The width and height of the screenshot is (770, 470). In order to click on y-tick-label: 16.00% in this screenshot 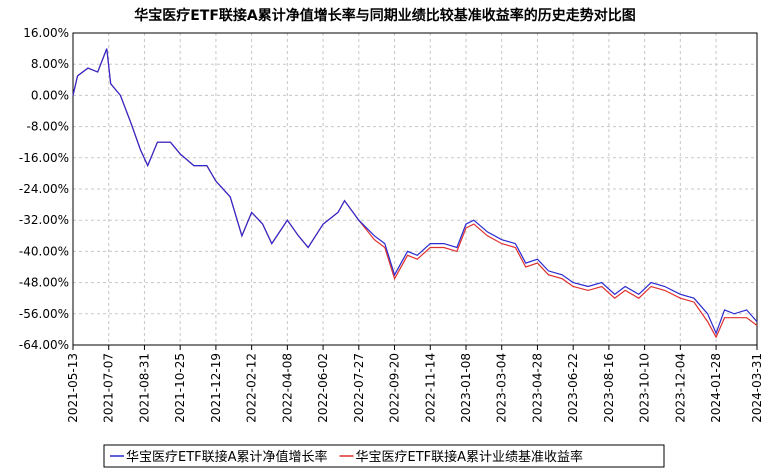, I will do `click(46, 33)`.